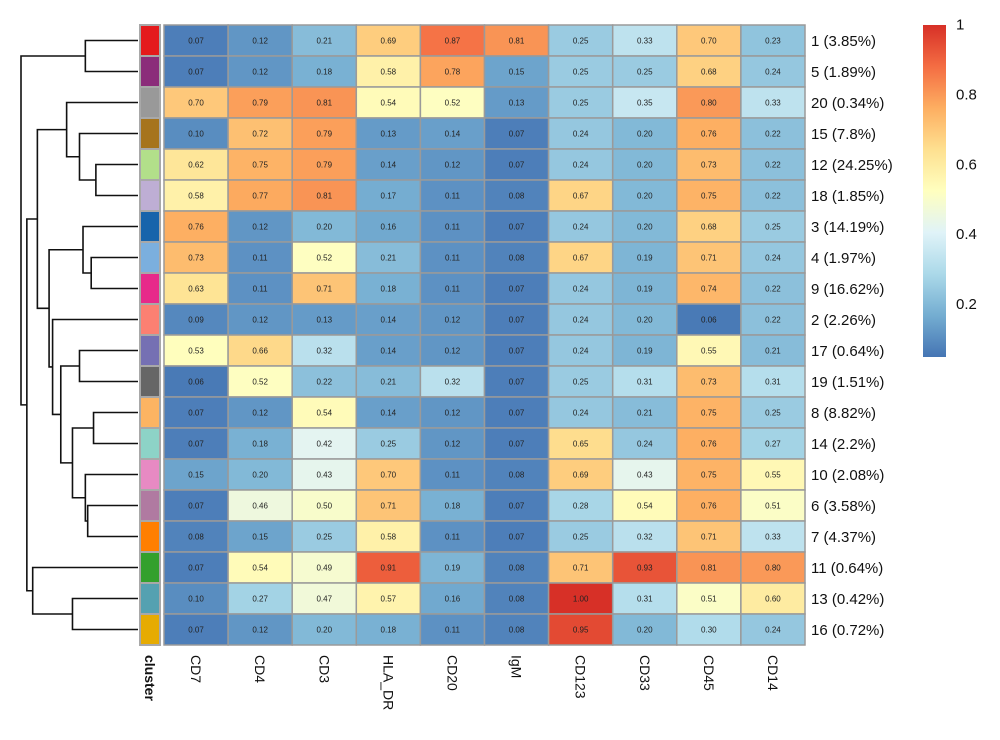  Describe the element at coordinates (847, 196) in the screenshot. I see `row-label: 18 (1.85%)` at that location.